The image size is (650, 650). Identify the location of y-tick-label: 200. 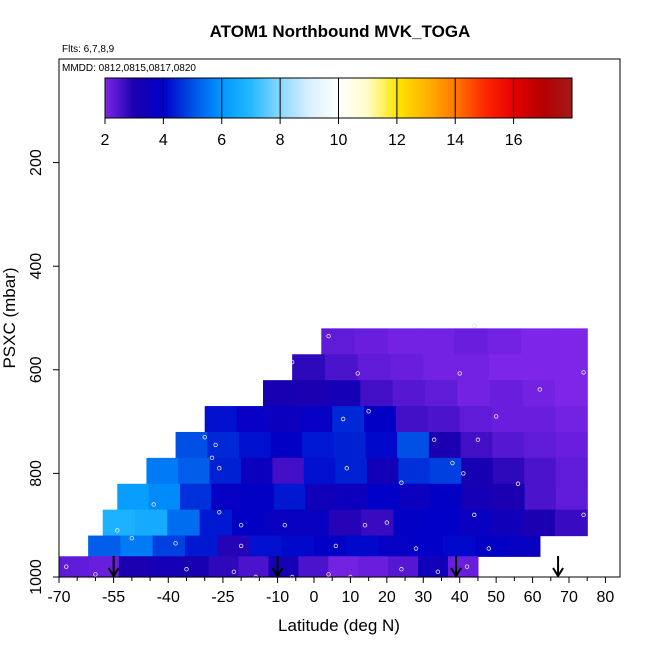
(36, 162).